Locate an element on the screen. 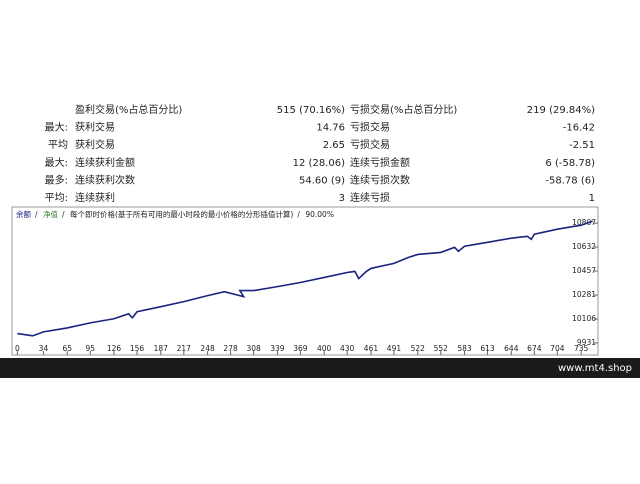  loss-value: -58.78 (6) is located at coordinates (570, 180).